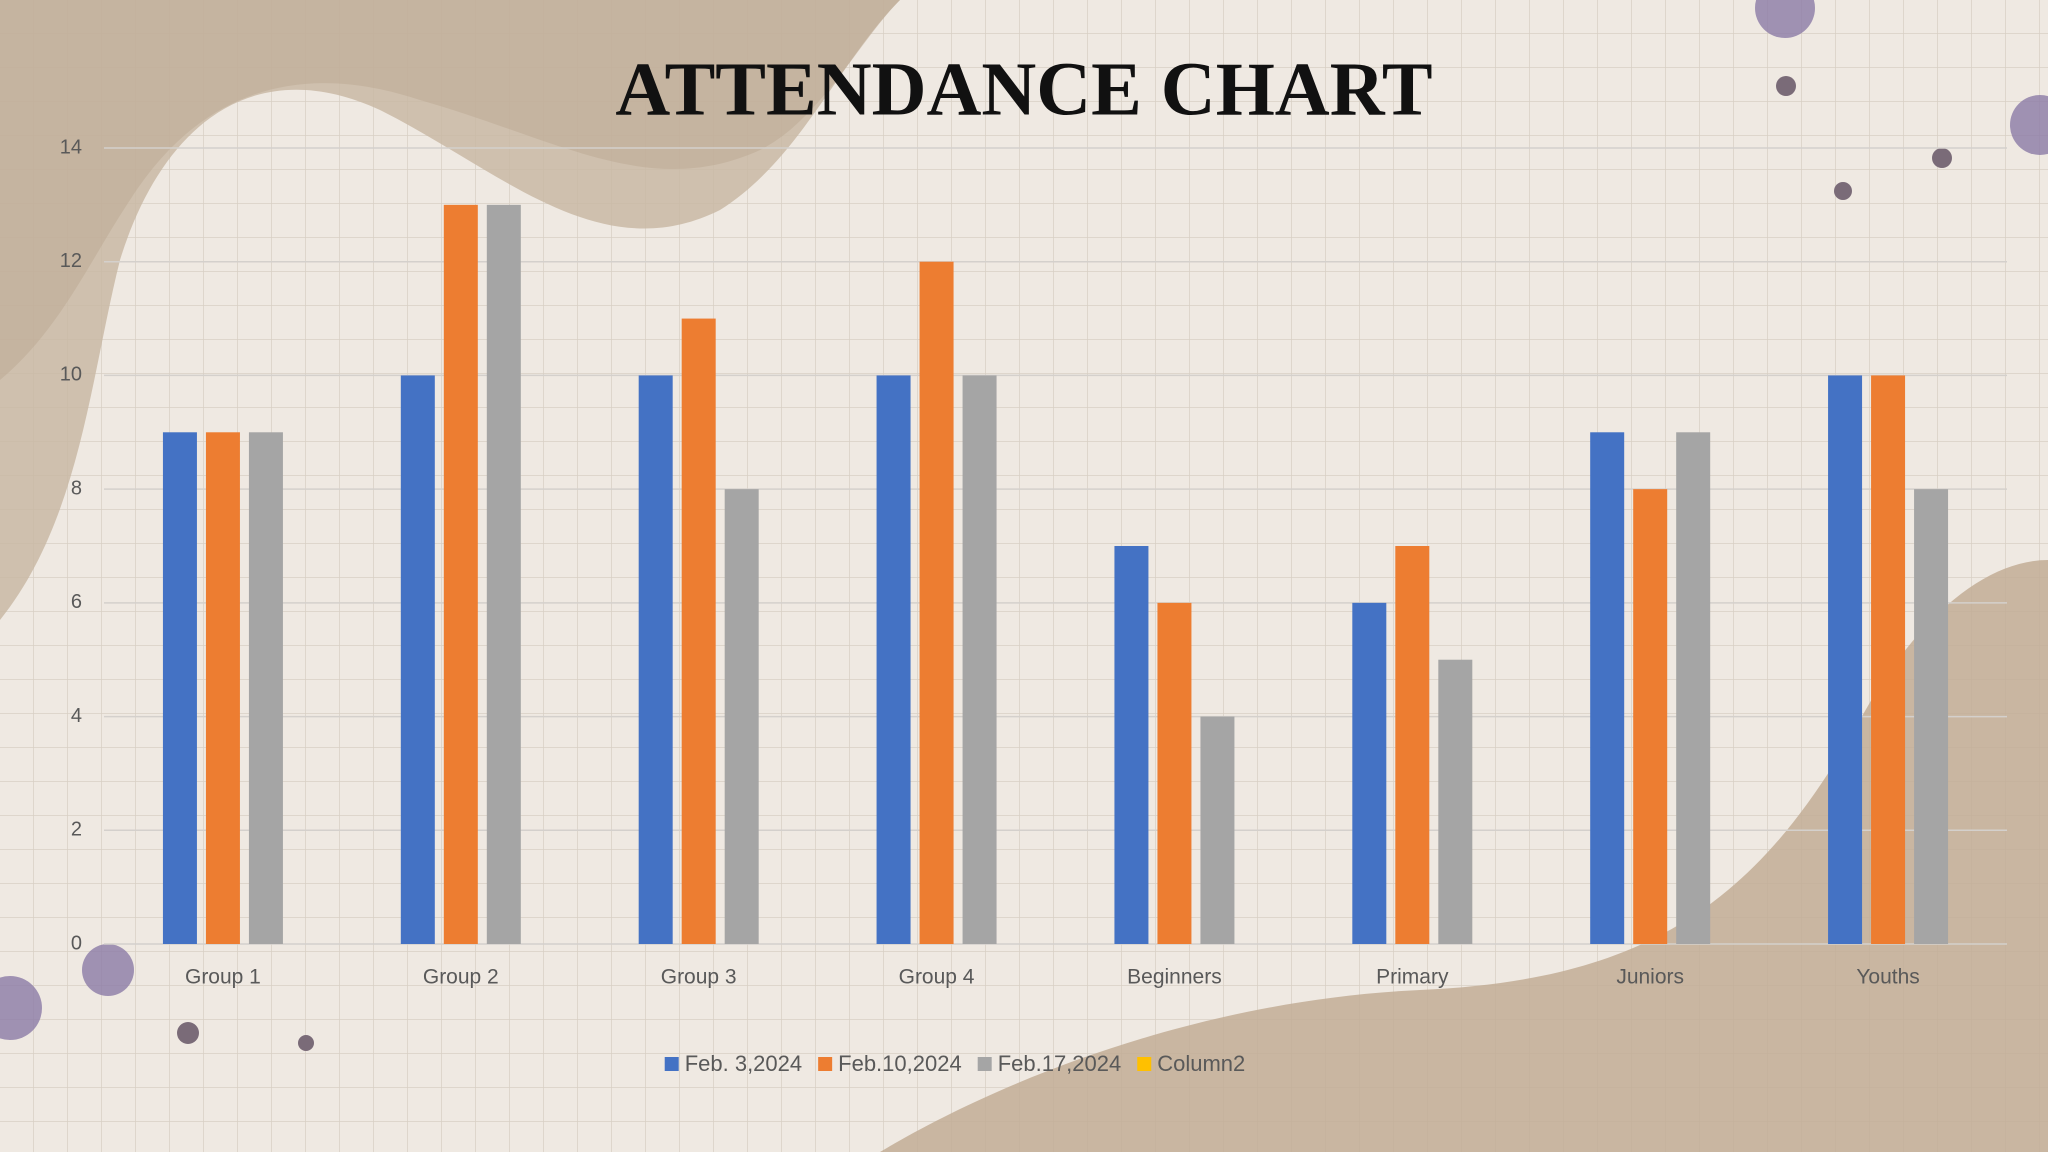  I want to click on y-tick-label: 6, so click(76, 602).